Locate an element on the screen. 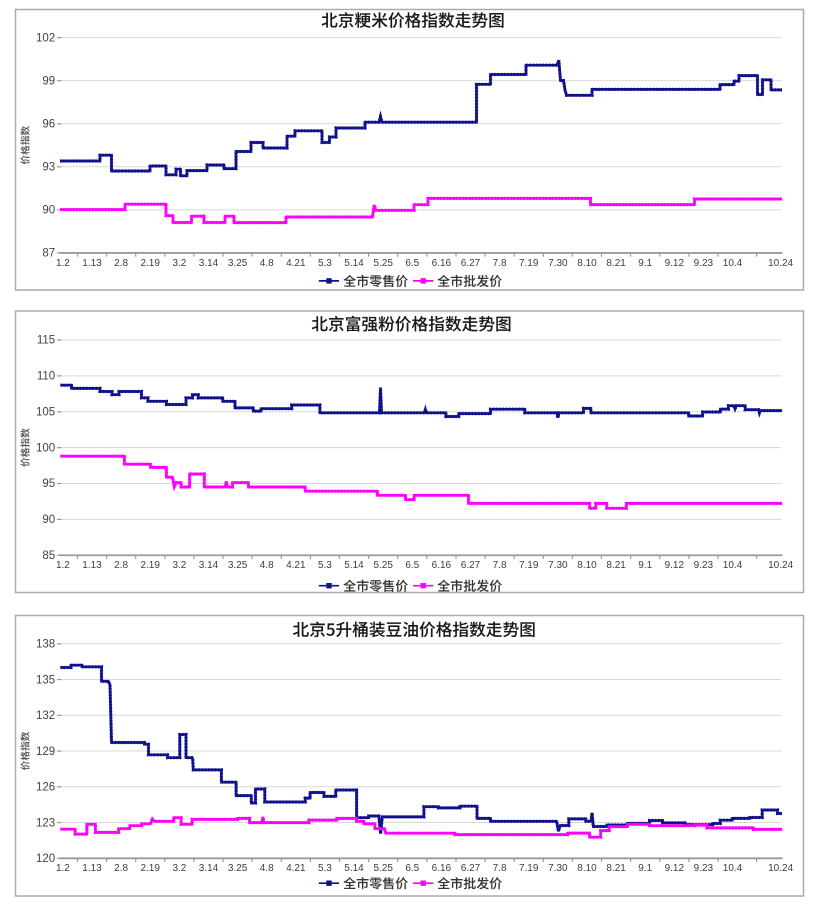 The width and height of the screenshot is (817, 910). svg-text: 85 is located at coordinates (48, 556).